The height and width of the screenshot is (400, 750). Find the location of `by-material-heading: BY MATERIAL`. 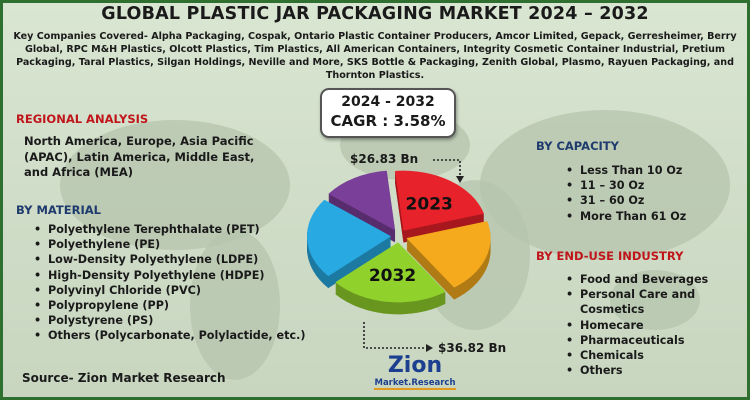

by-material-heading: BY MATERIAL is located at coordinates (58, 210).